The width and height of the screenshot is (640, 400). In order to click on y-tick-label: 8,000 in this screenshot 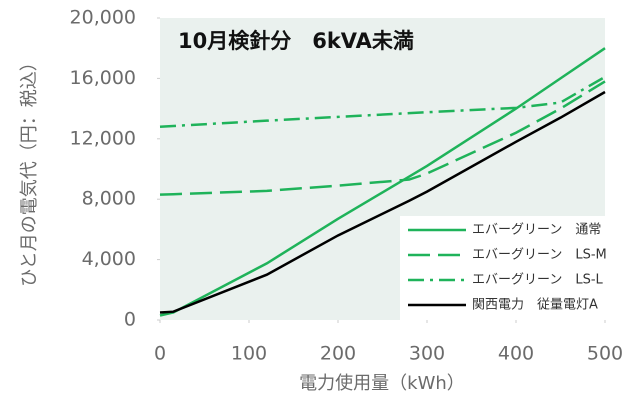, I will do `click(109, 199)`.